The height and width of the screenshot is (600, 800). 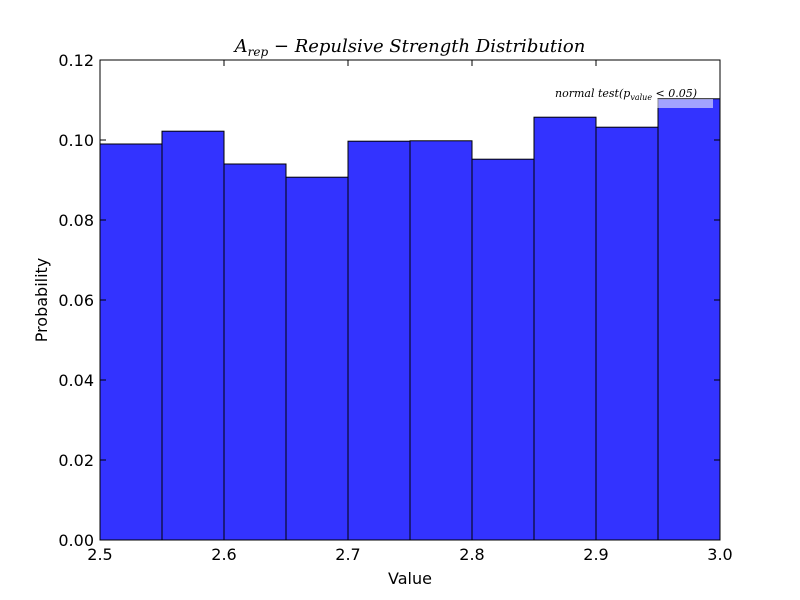 I want to click on x-tick-label: 2.6, so click(x=223, y=554).